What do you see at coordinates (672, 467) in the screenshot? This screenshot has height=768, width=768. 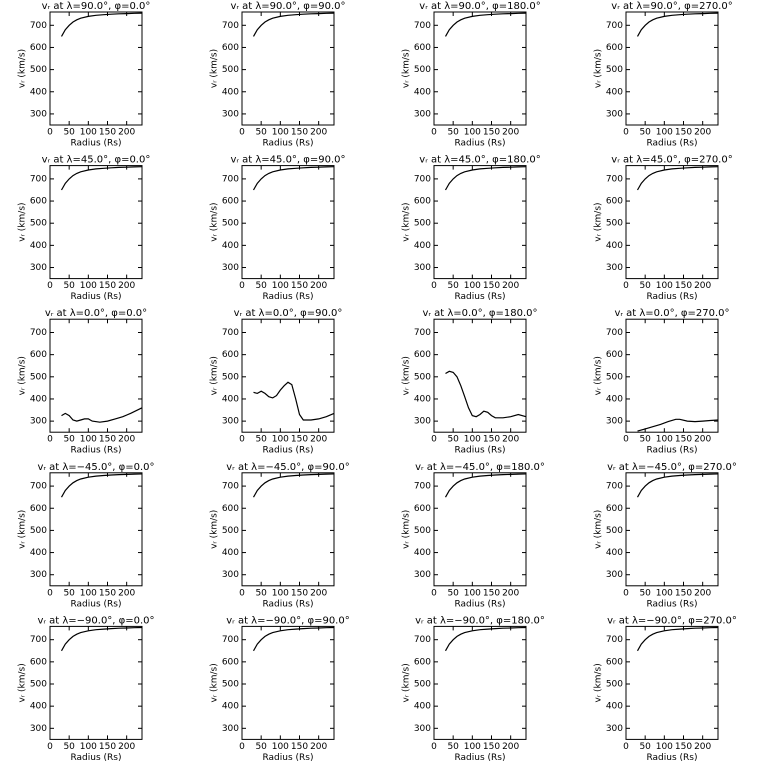 I see `panel-title: vᵣ at λ=−45.0°, φ=270.0°` at bounding box center [672, 467].